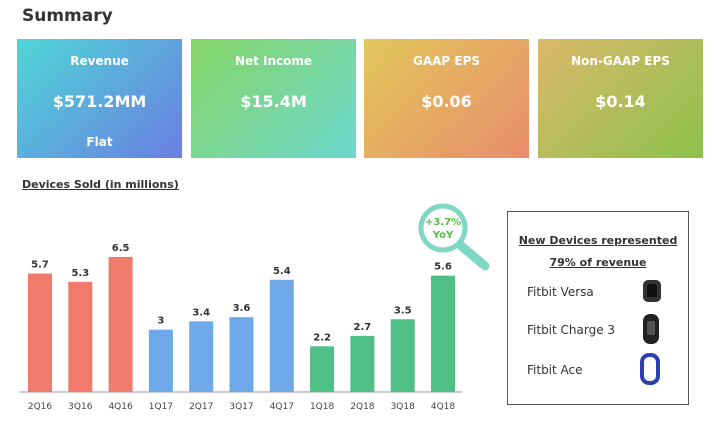 The image size is (715, 432). I want to click on page-title: Summary, so click(67, 16).